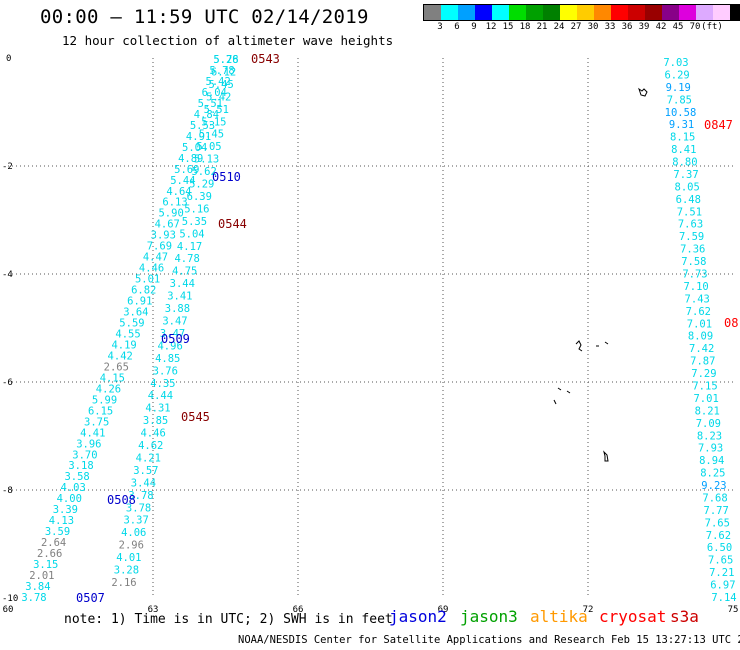 Image resolution: width=740 pixels, height=650 pixels. Describe the element at coordinates (206, 115) in the screenshot. I see `wave-height-label: 4.84` at that location.